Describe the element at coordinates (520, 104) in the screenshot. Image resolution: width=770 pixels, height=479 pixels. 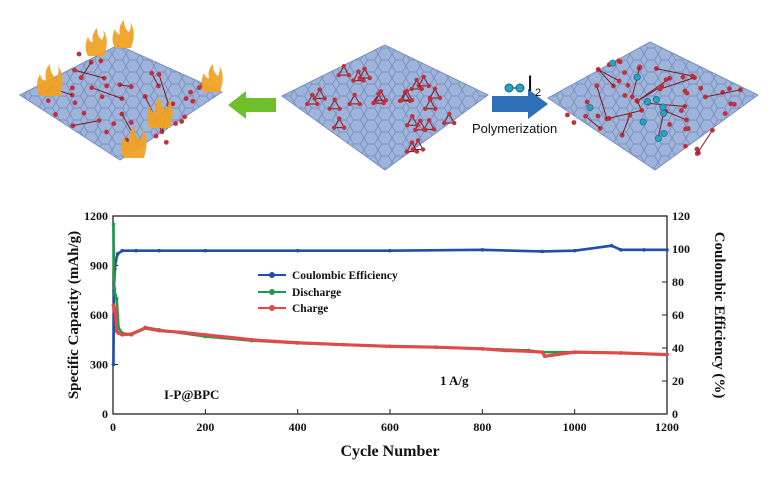
I see `arrow-right-icon` at that location.